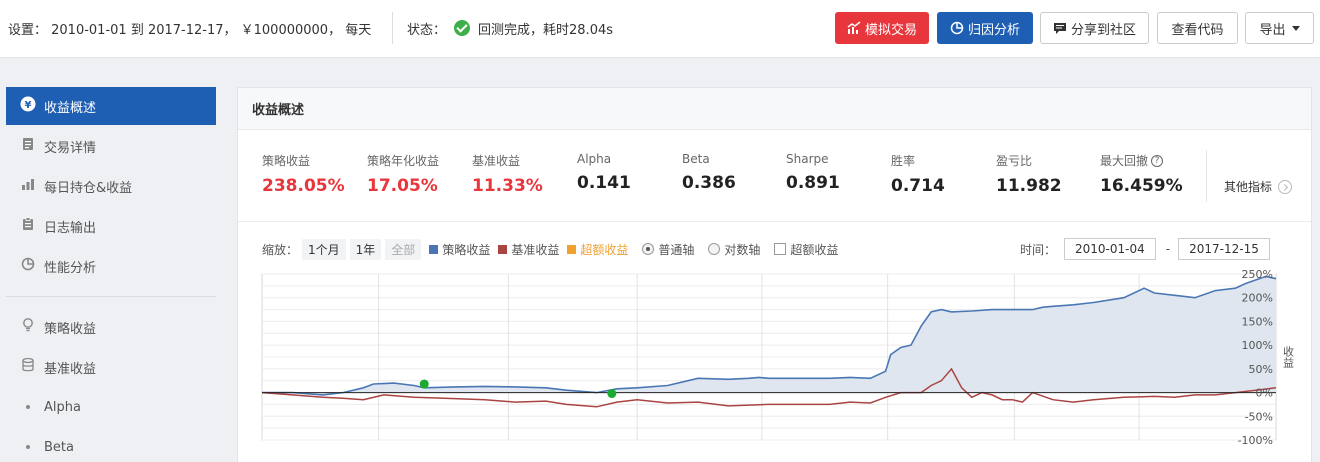  I want to click on sidebar-item-label: 每日持仓&收益, so click(88, 188).